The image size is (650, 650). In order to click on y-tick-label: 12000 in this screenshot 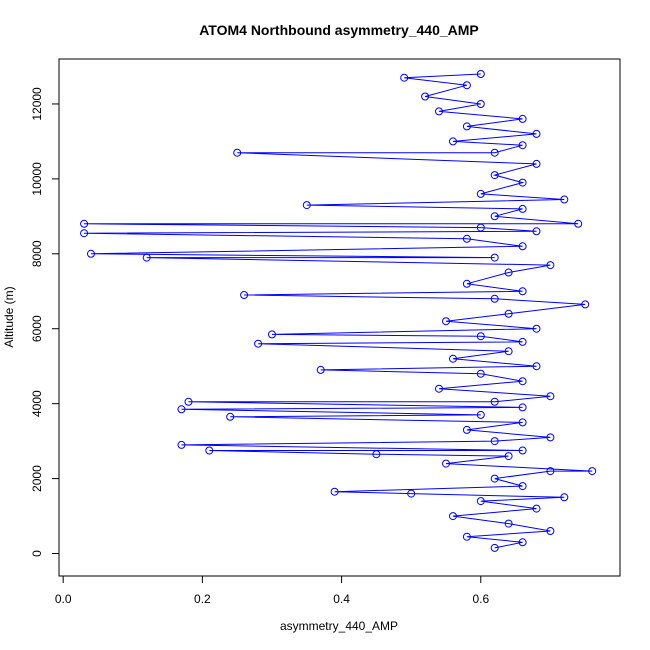, I will do `click(37, 104)`.